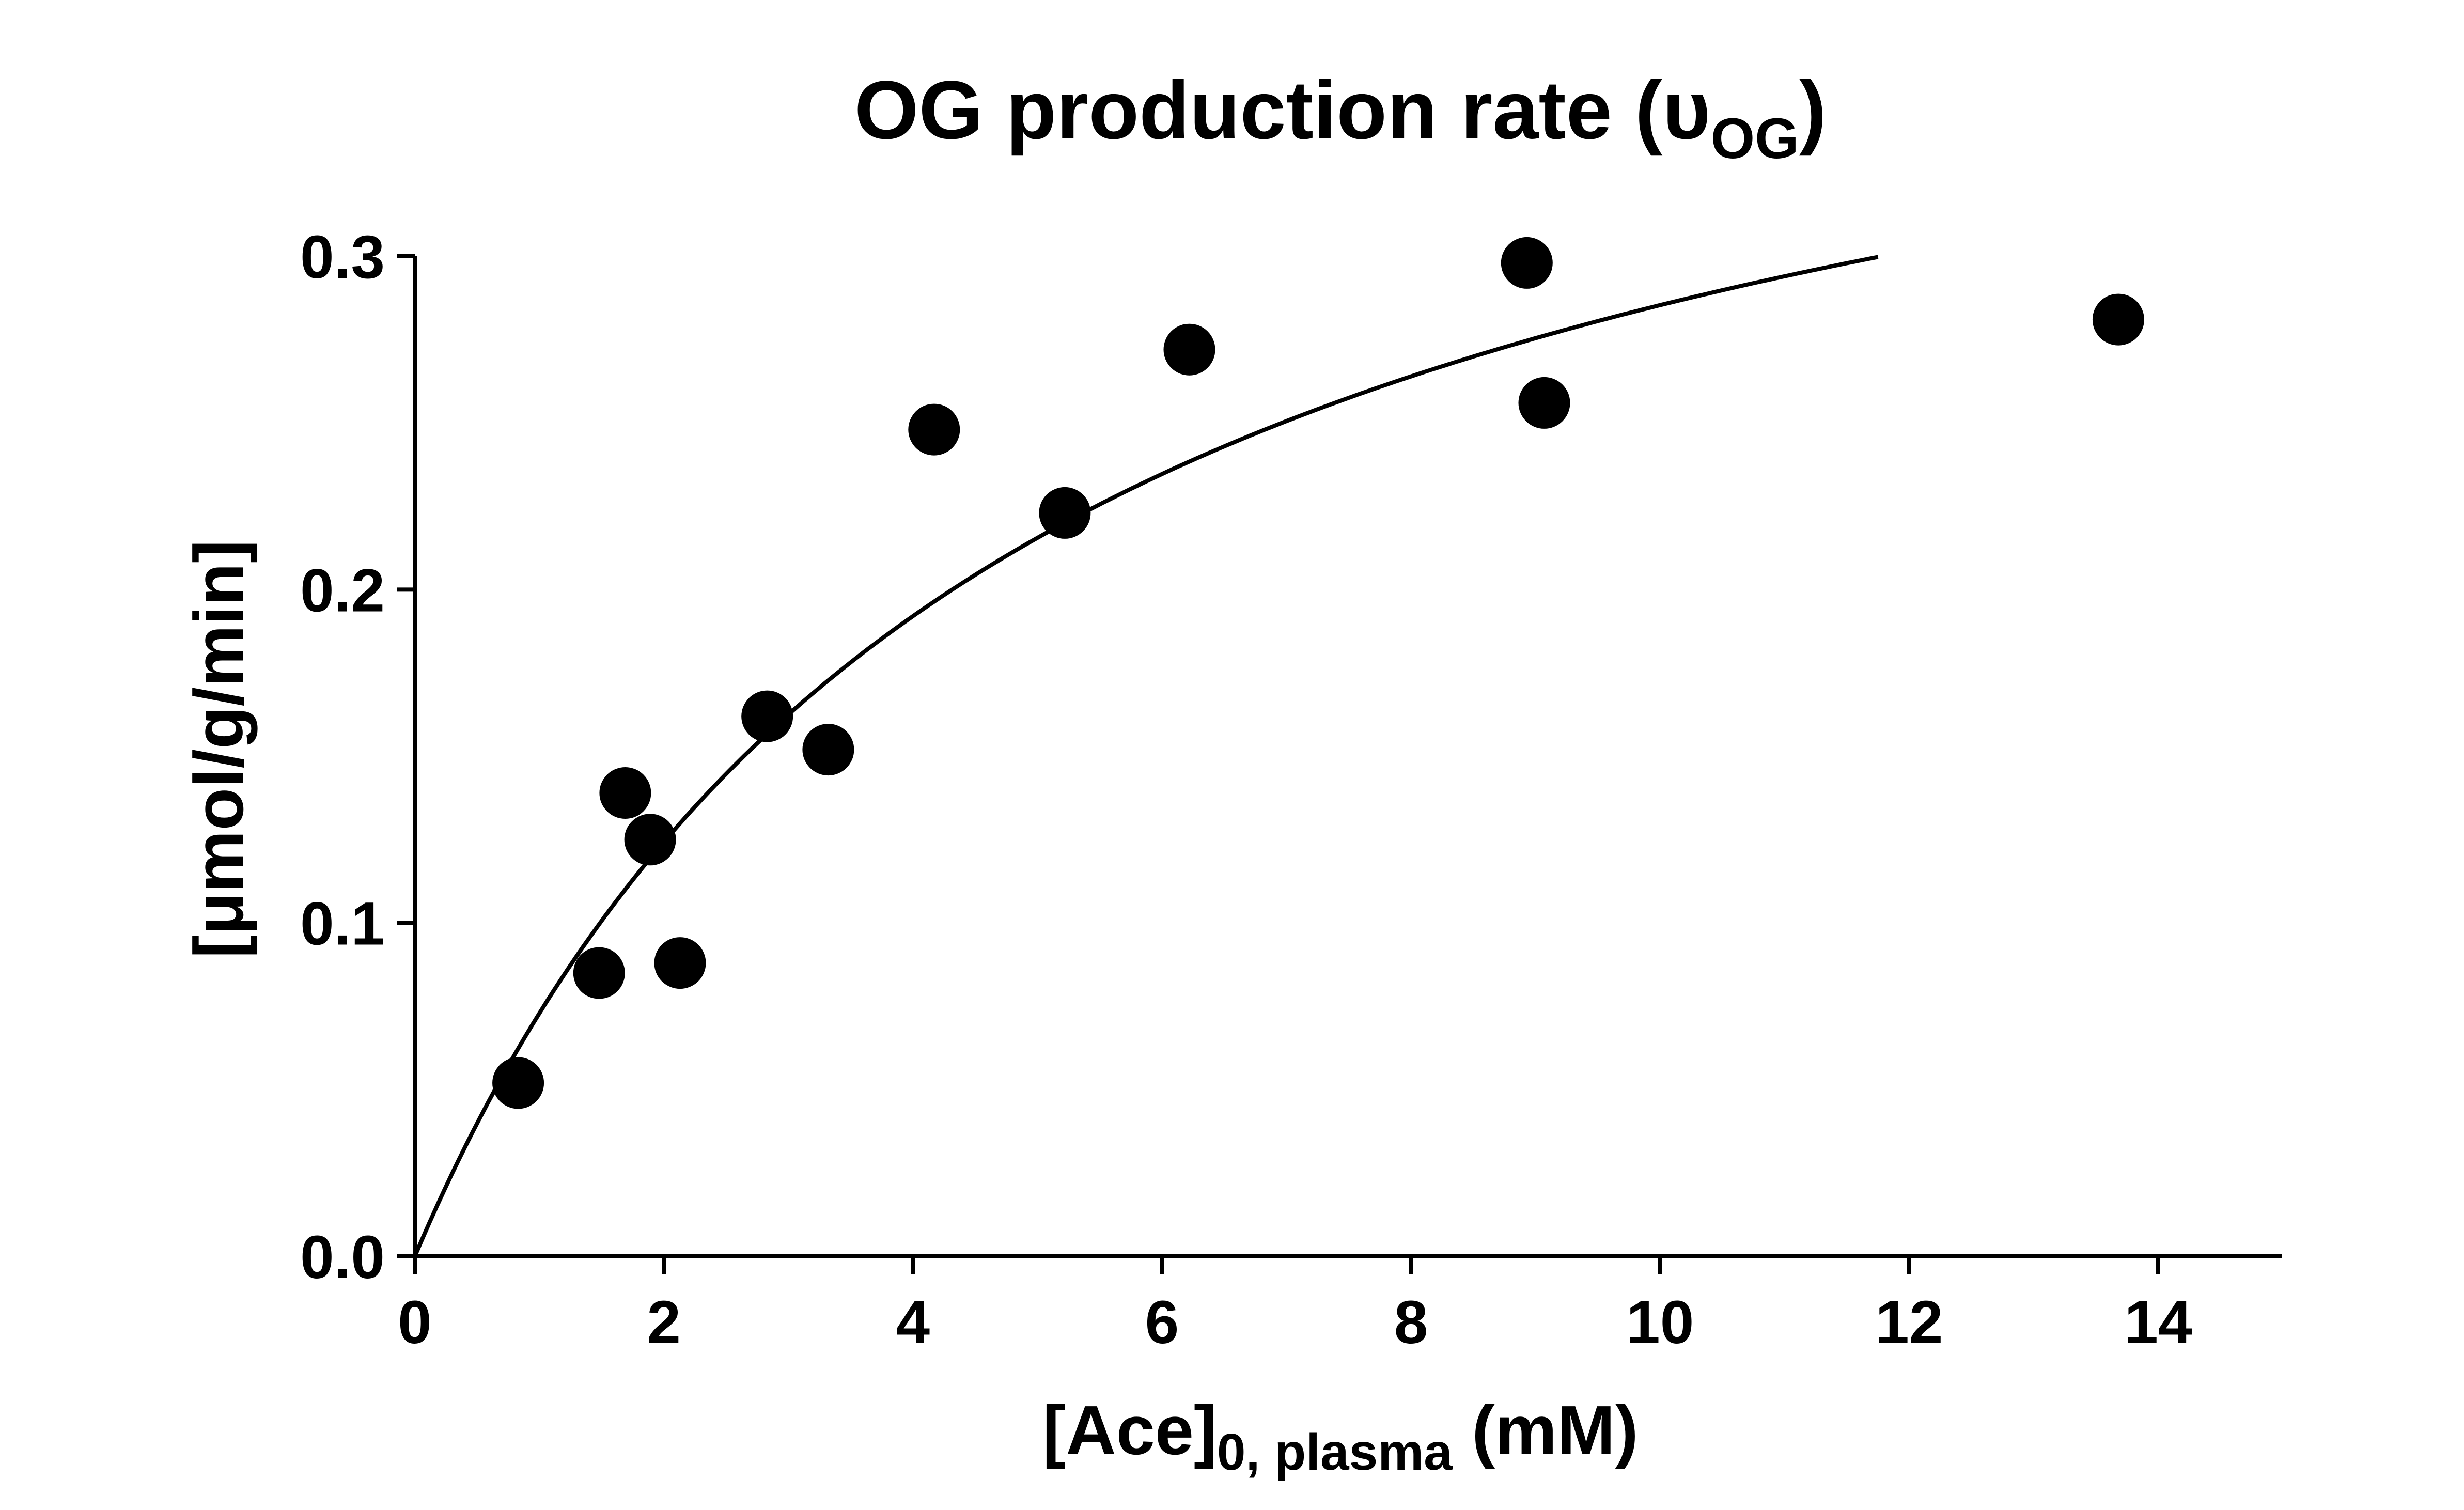 This screenshot has height=1510, width=2464. I want to click on x-tick-label: 8, so click(1411, 1322).